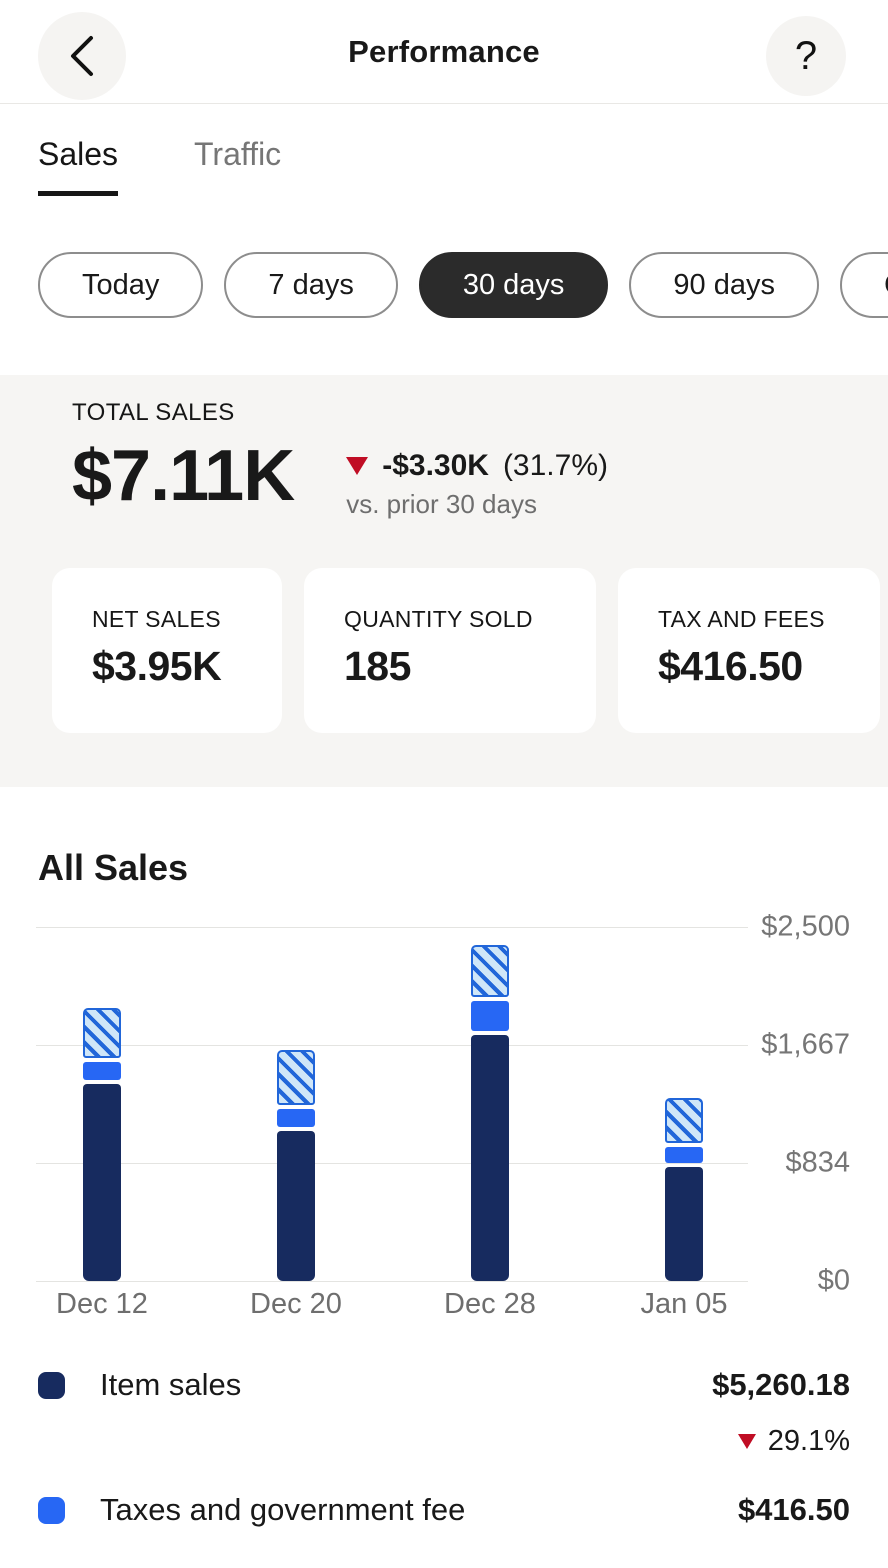 The height and width of the screenshot is (1568, 888). I want to click on chart-section-title: All Sales, so click(113, 867).